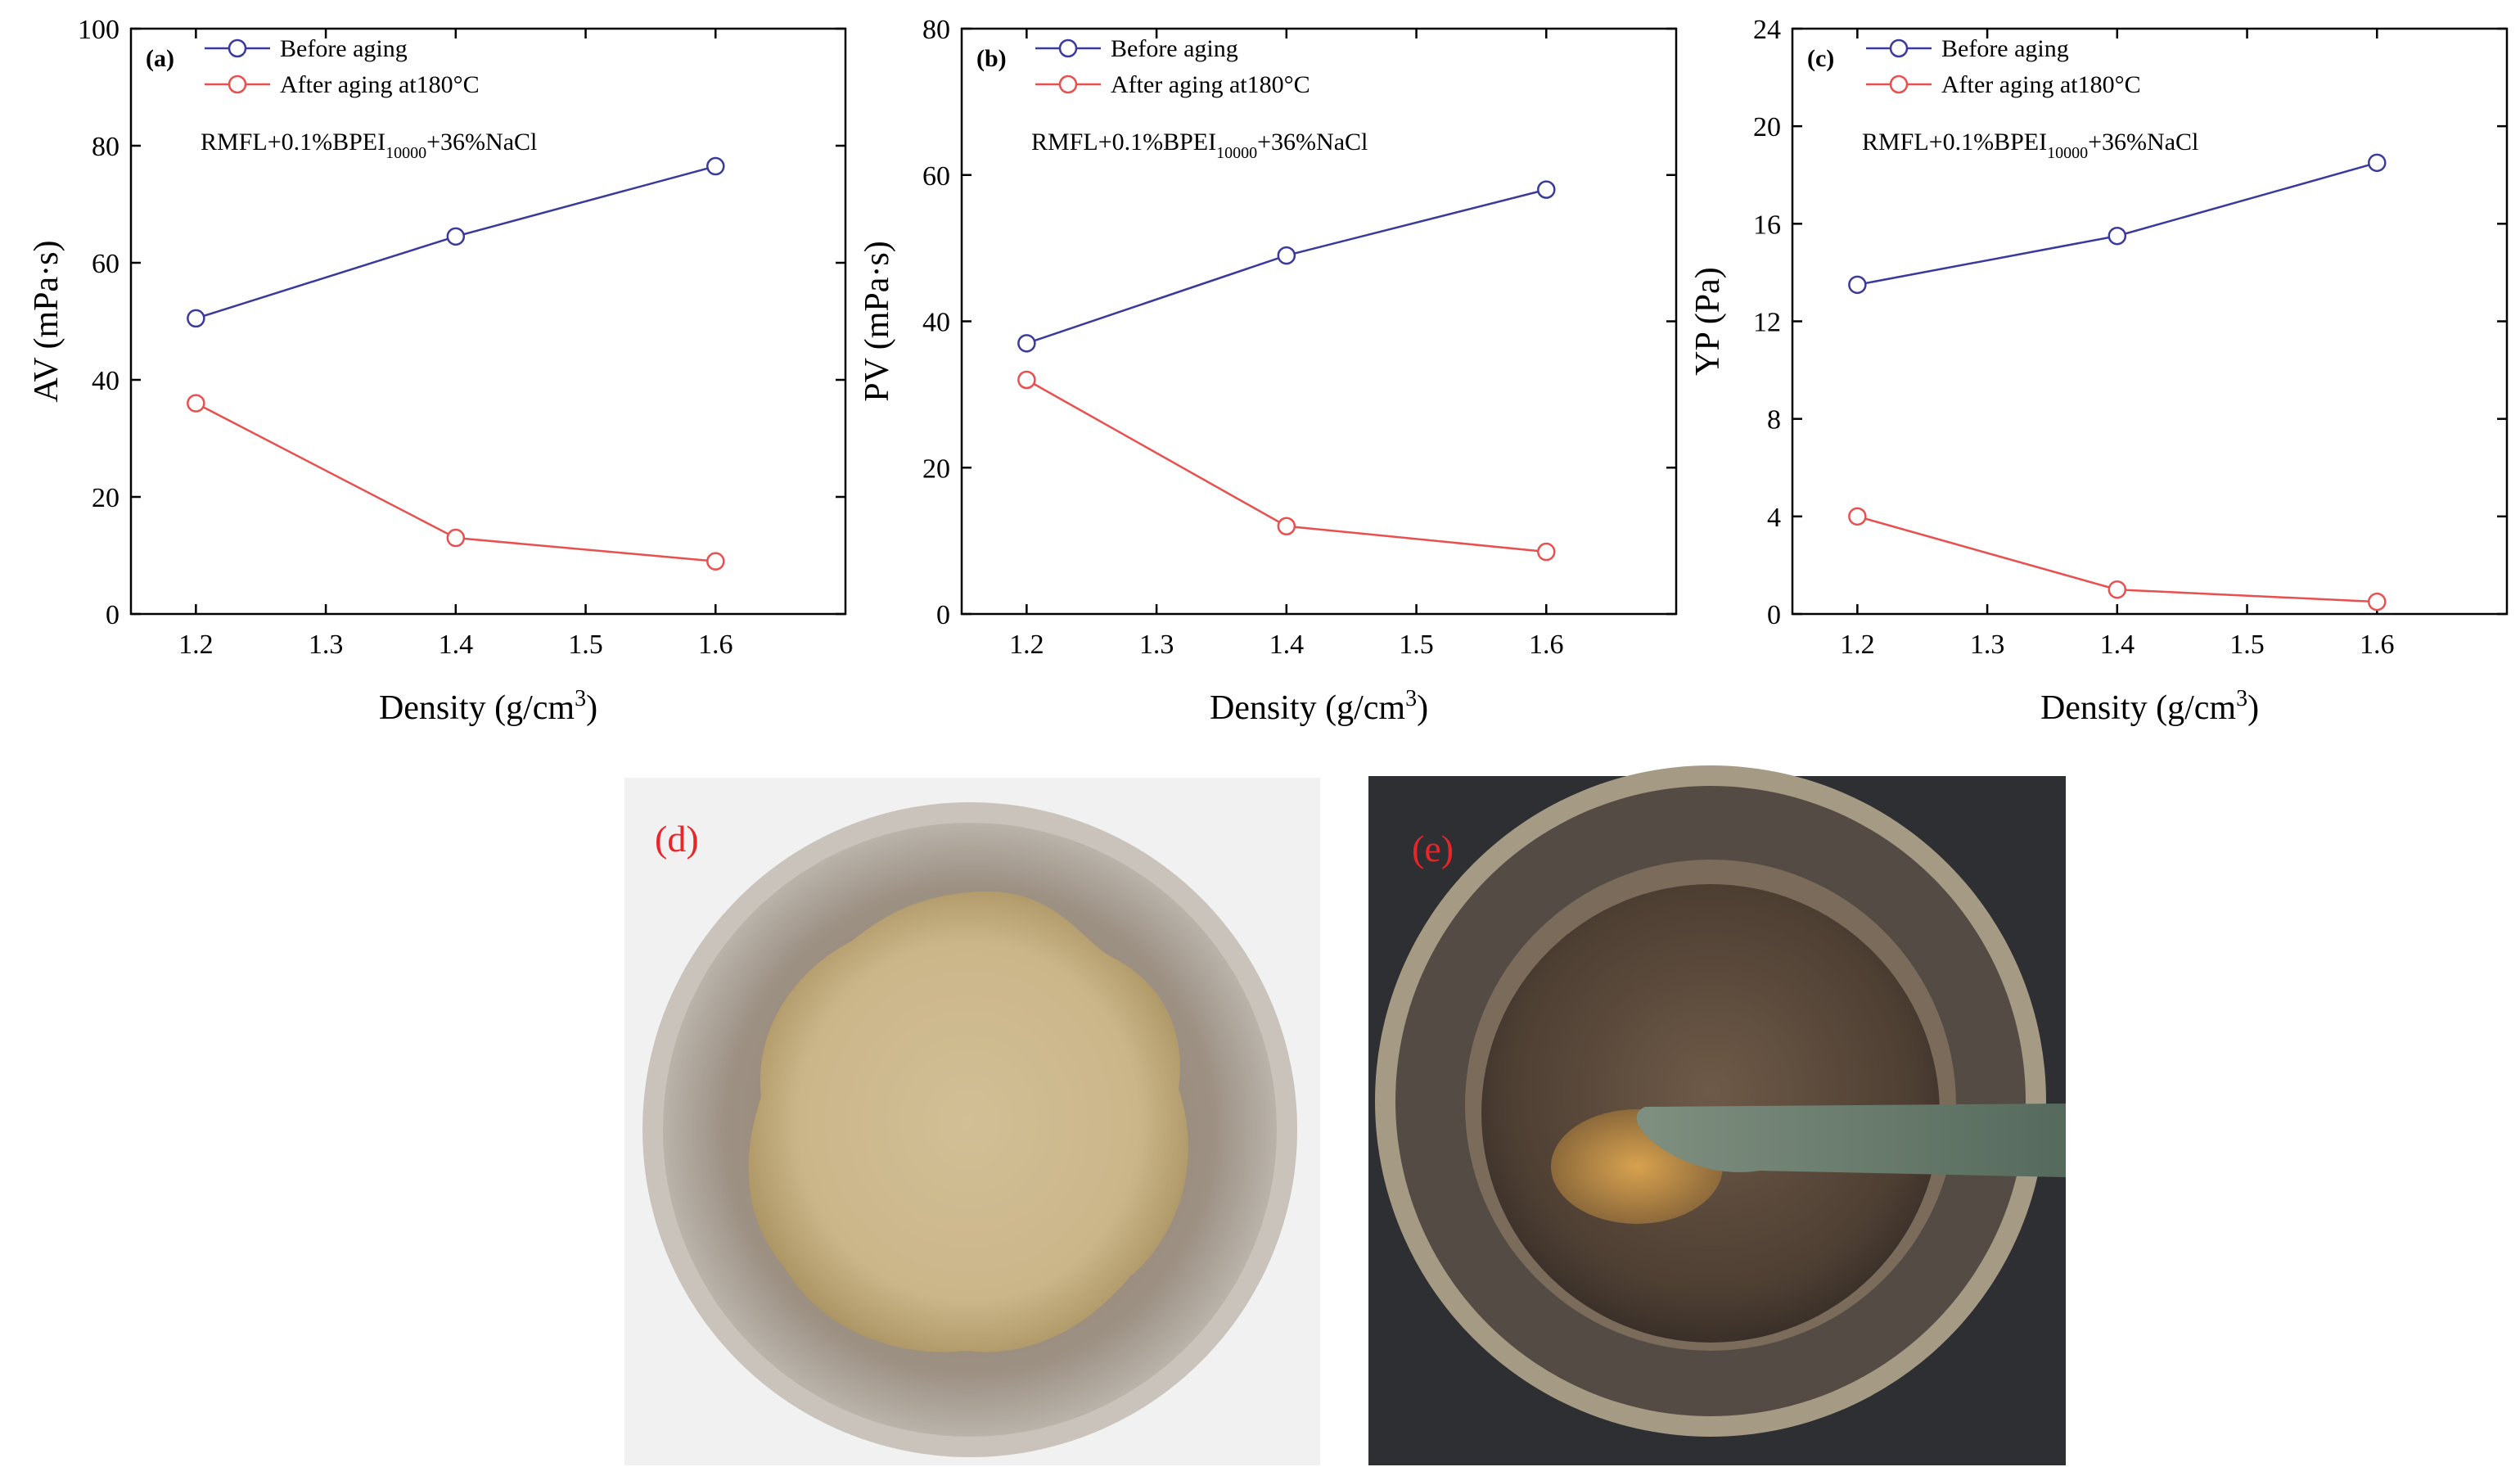 This screenshot has height=1476, width=2520. I want to click on panel-label: (b), so click(992, 58).